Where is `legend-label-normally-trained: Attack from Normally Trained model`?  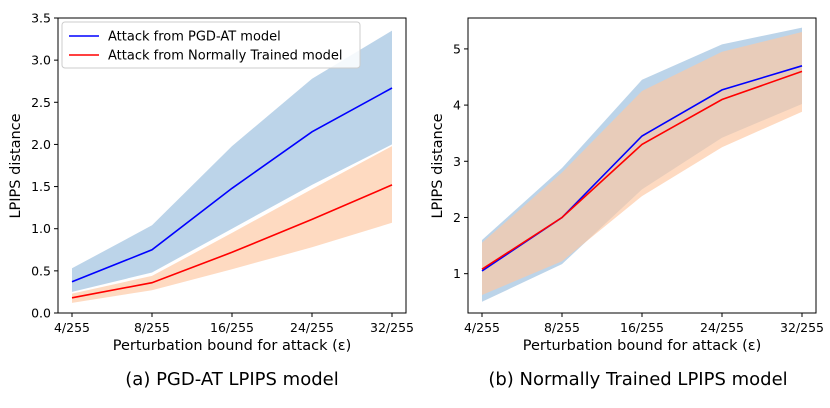
legend-label-normally-trained: Attack from Normally Trained model is located at coordinates (225, 56).